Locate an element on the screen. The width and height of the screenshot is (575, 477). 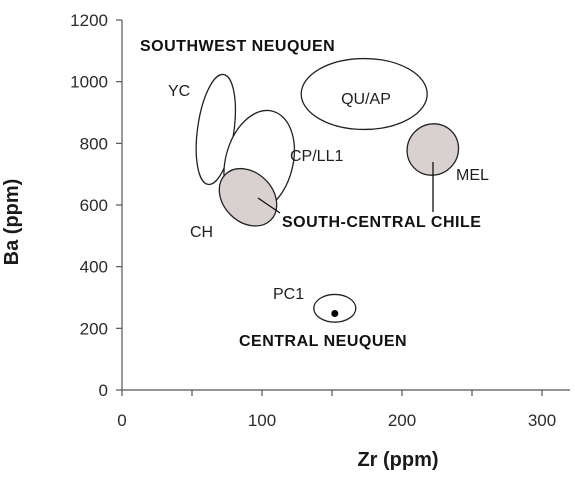
y-tick-label: 0 is located at coordinates (103, 390).